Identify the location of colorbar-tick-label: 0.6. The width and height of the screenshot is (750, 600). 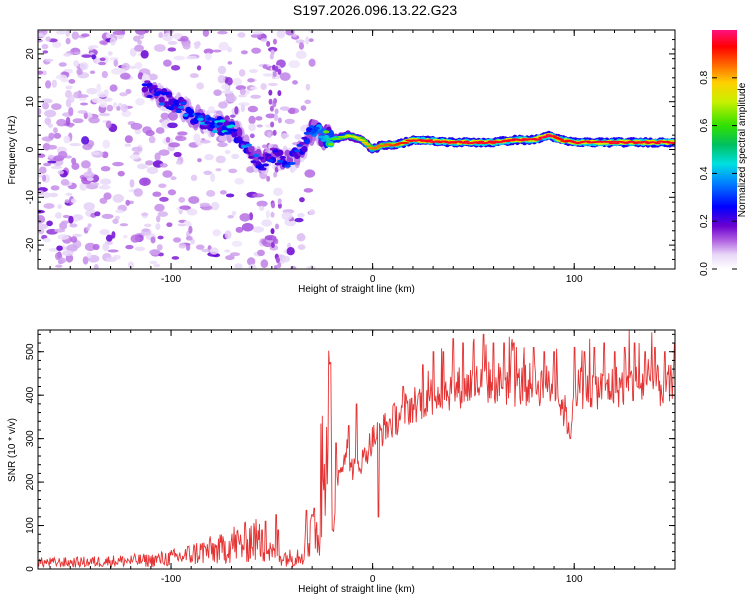
(704, 125).